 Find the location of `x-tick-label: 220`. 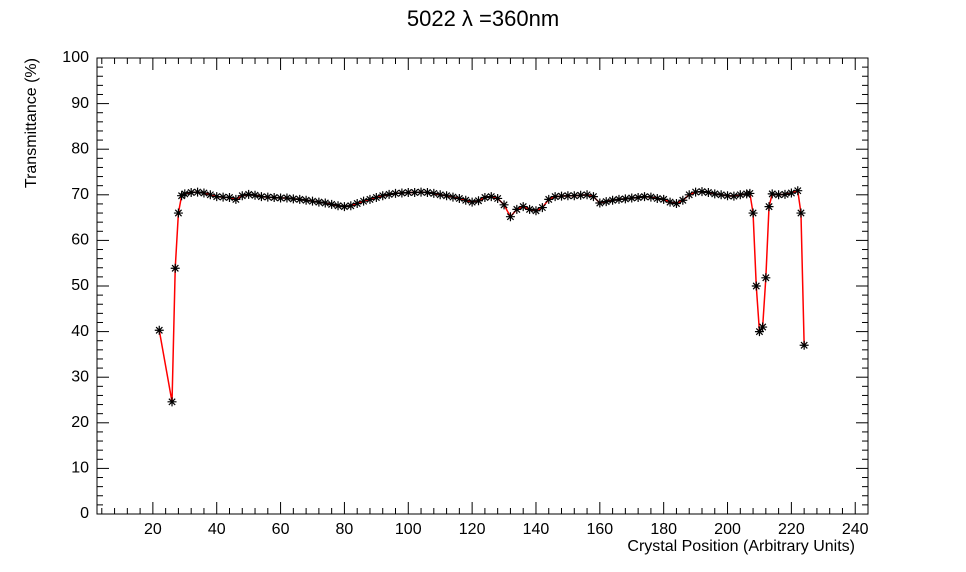

x-tick-label: 220 is located at coordinates (791, 529).